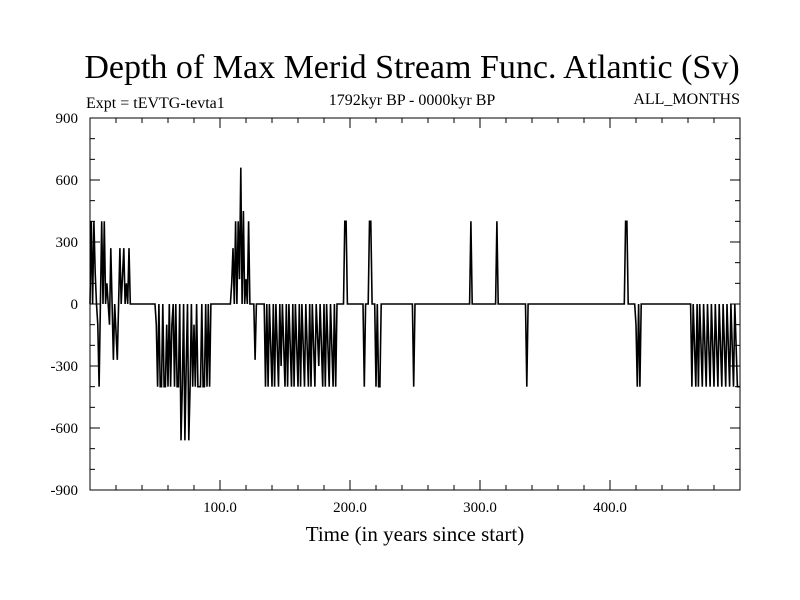 This screenshot has width=800, height=600. What do you see at coordinates (415, 508) in the screenshot?
I see `x-tick-labels: 100.0 200.0 300.0 400.0` at bounding box center [415, 508].